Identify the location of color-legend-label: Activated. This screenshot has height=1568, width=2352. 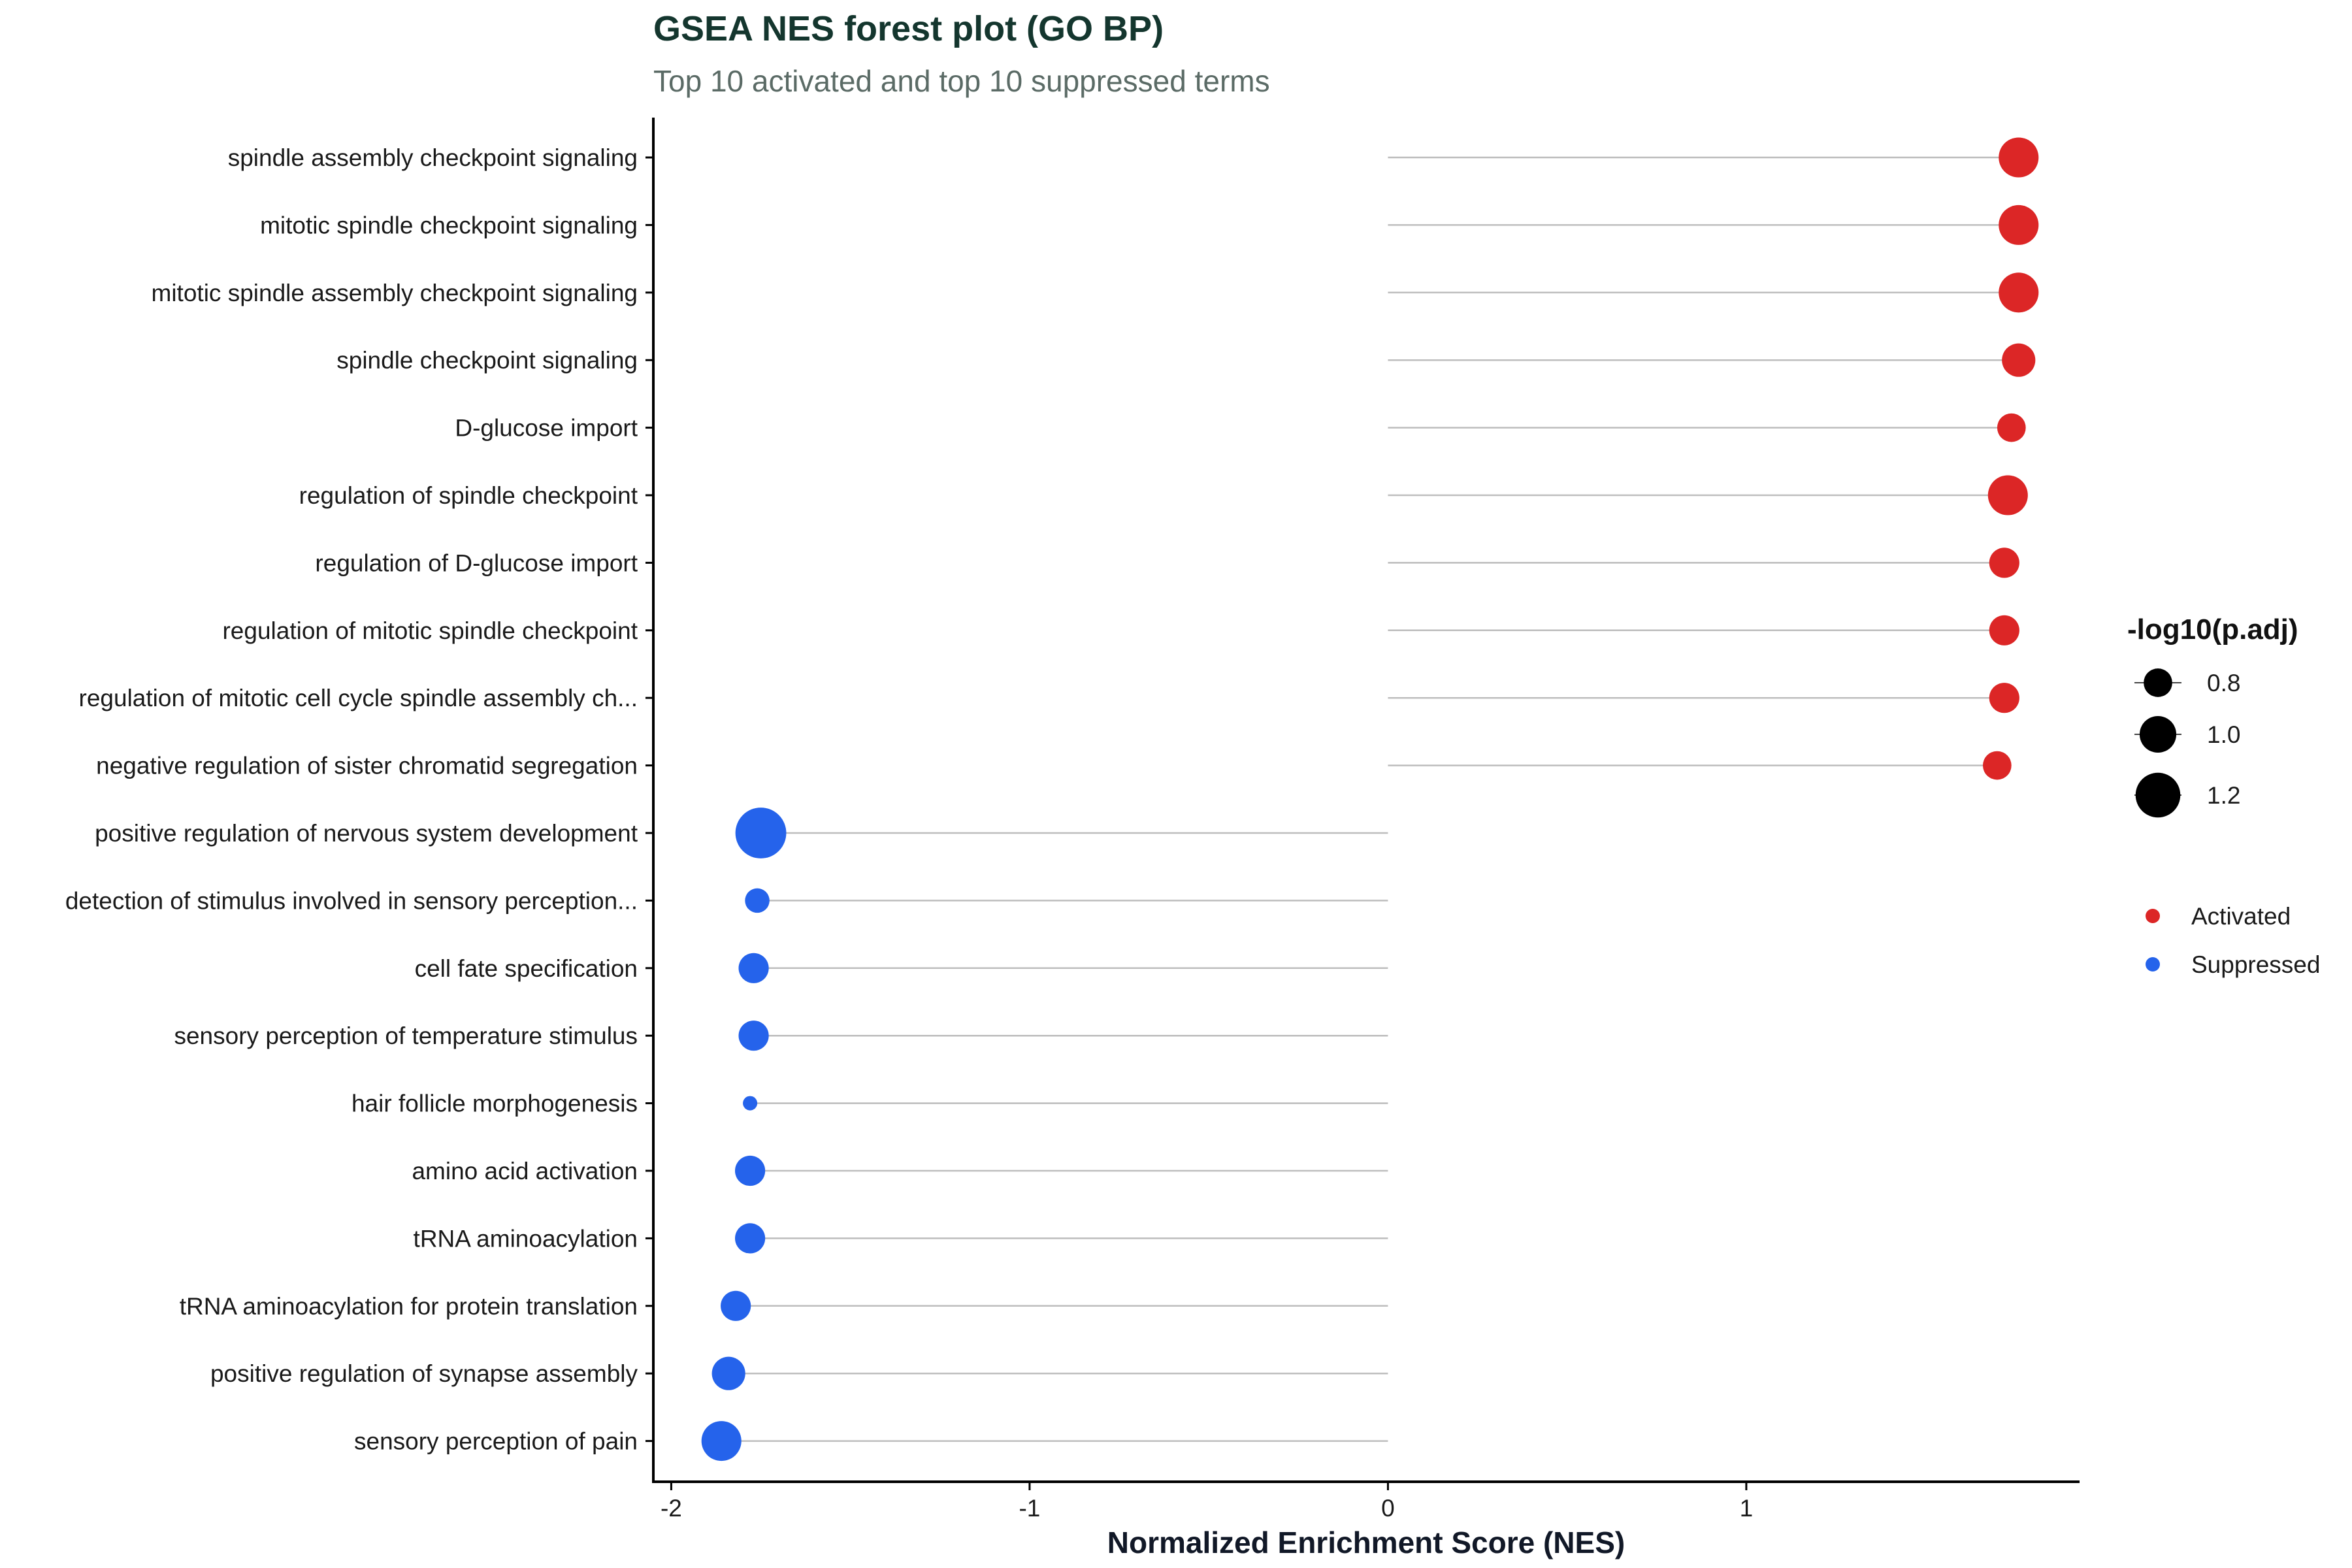
(2241, 916).